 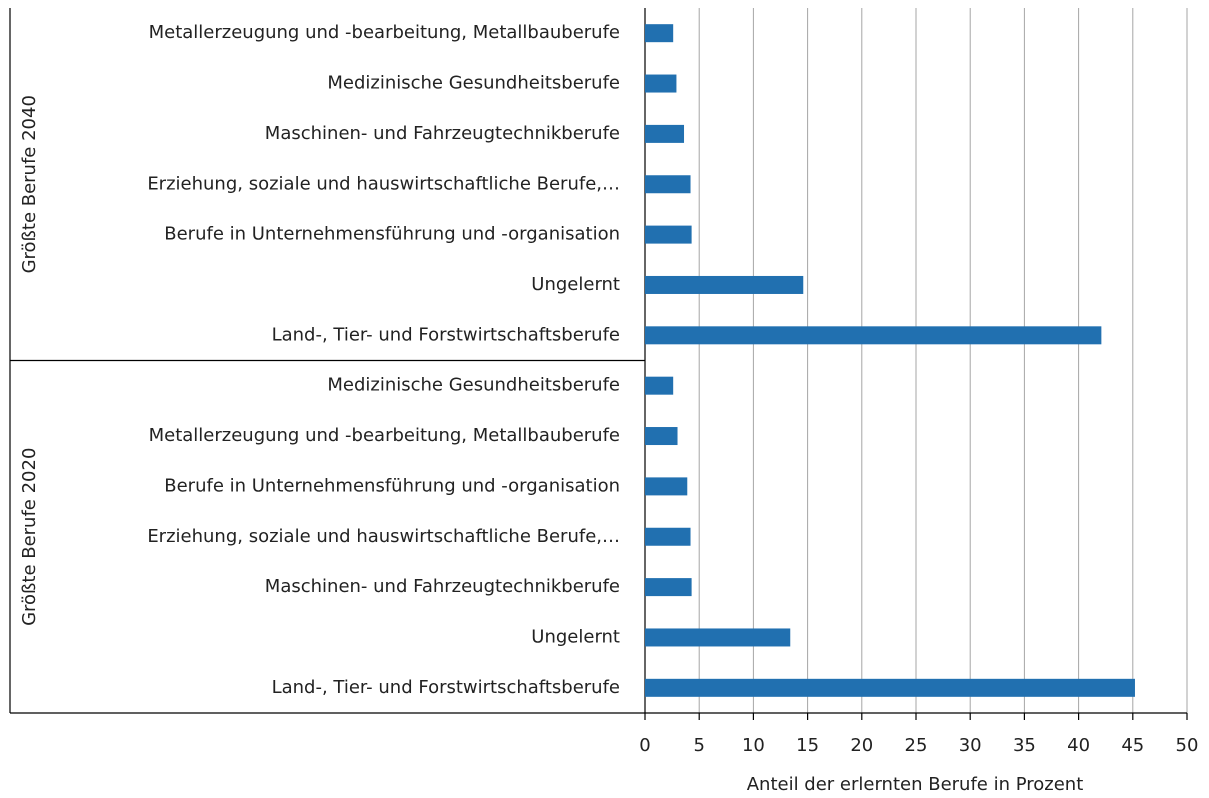 I want to click on group-label: Größte Berufe 2040, so click(x=29, y=184).